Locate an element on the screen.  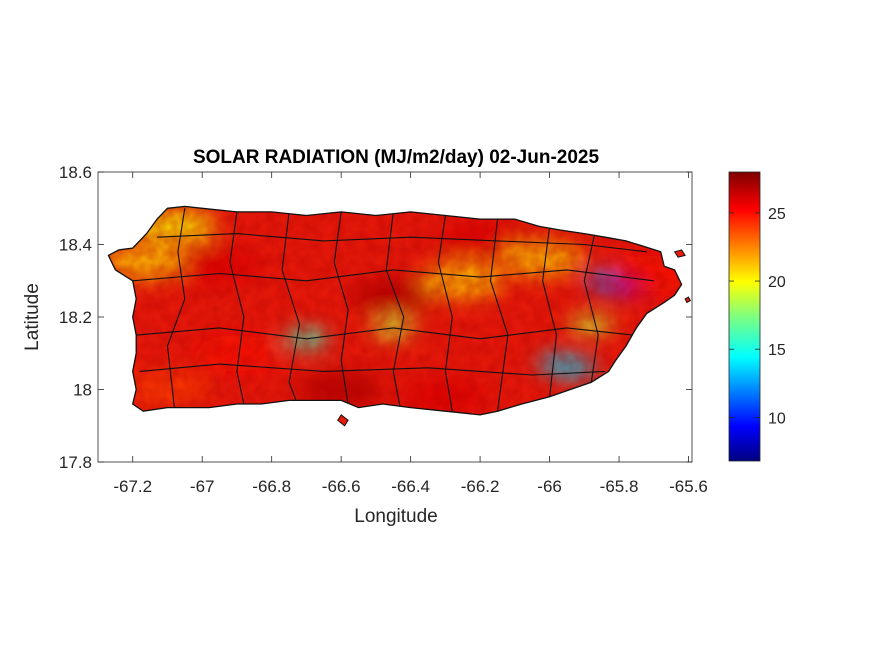
y-axis-label: Latitude is located at coordinates (32, 317).